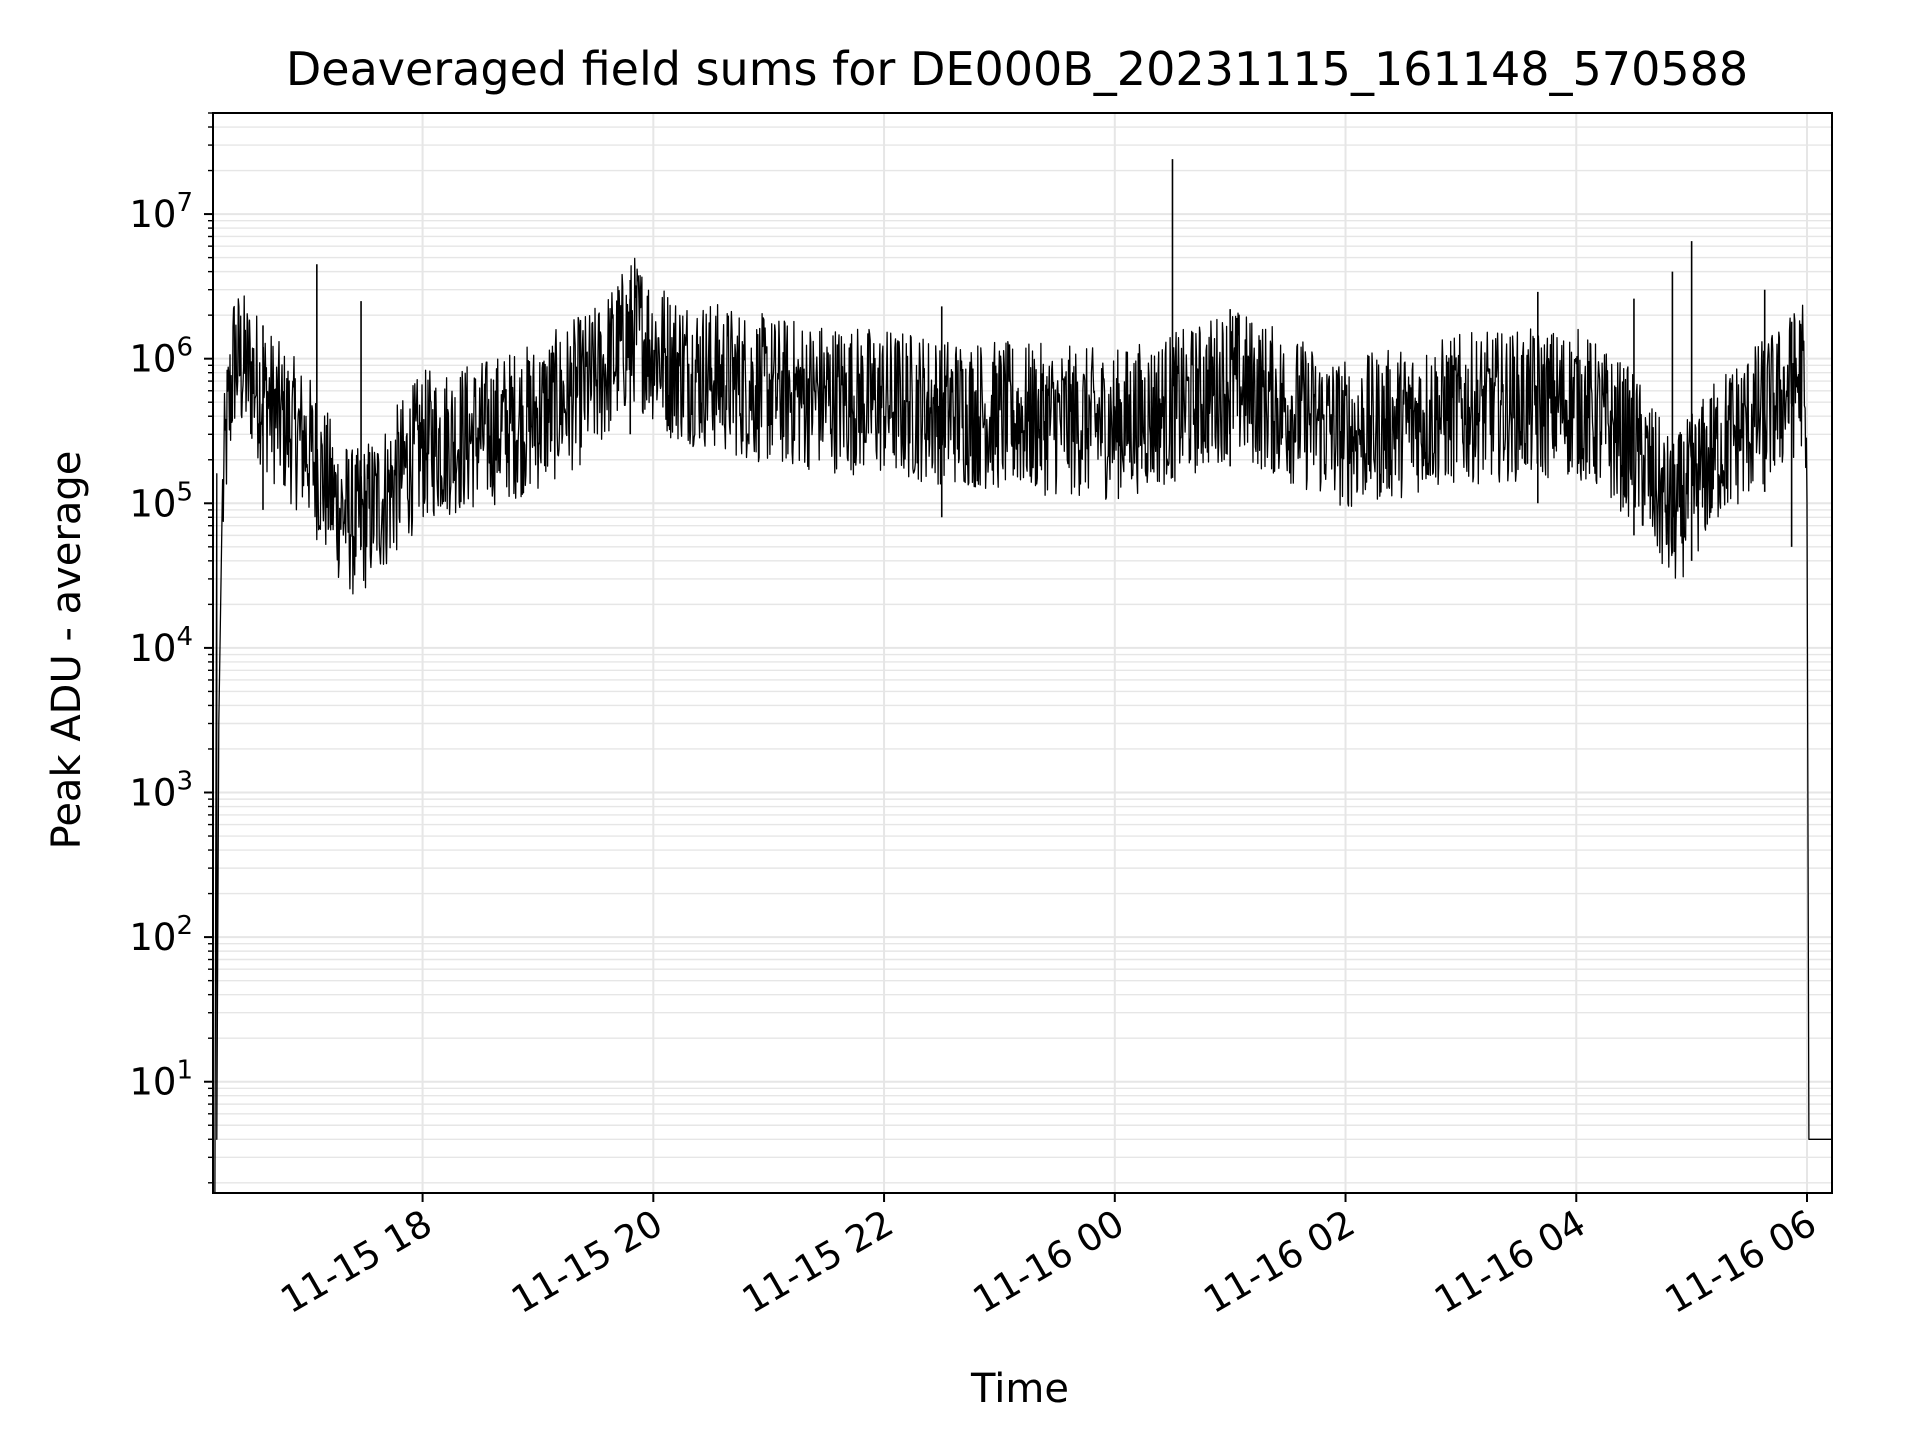 The height and width of the screenshot is (1440, 1920). I want to click on y-tick-labels: 101 102 103 104 105 106 107, so click(161, 646).